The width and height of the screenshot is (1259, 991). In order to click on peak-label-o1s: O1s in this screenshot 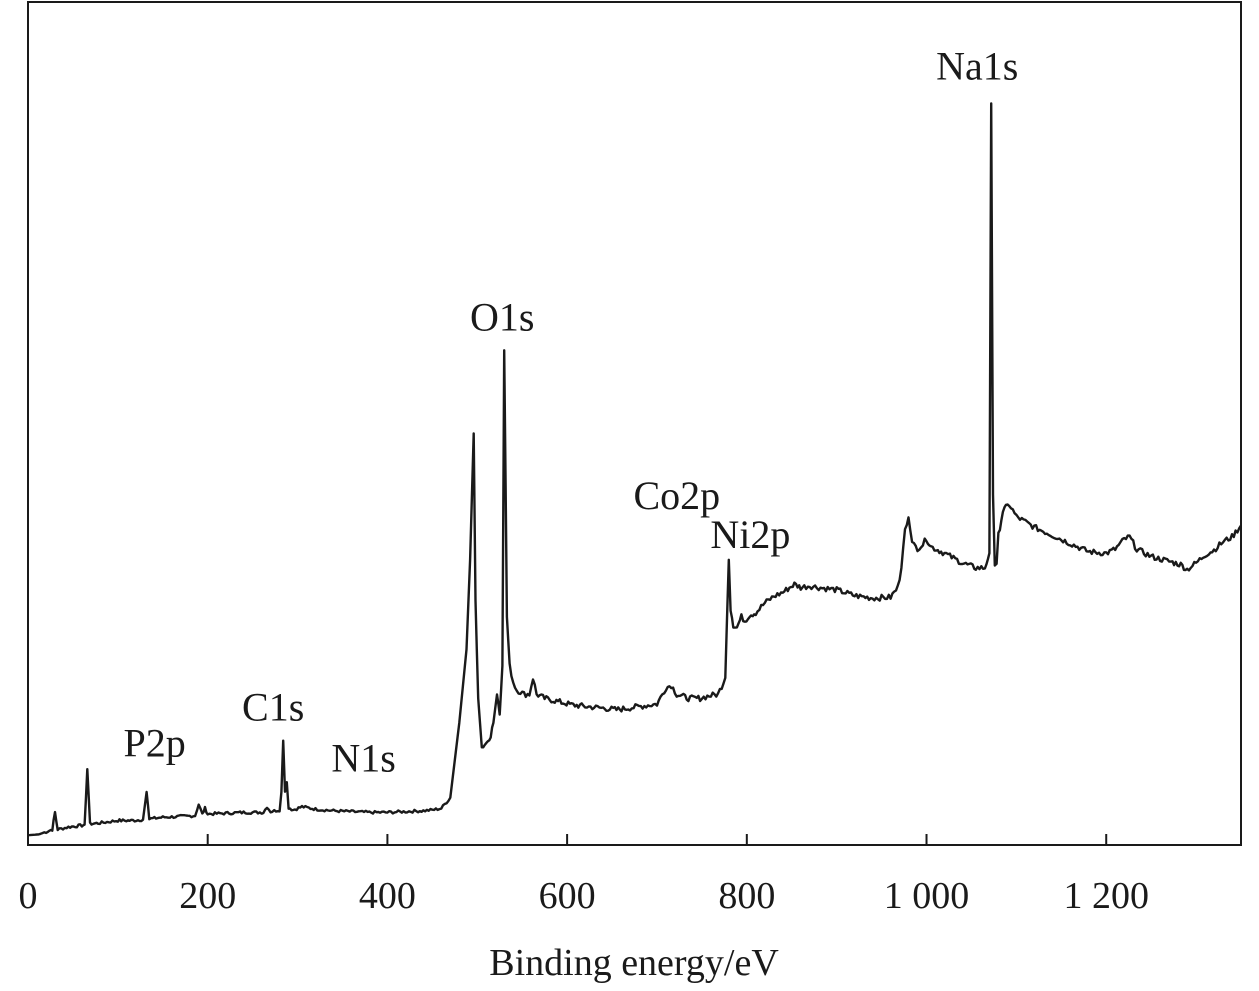, I will do `click(502, 316)`.